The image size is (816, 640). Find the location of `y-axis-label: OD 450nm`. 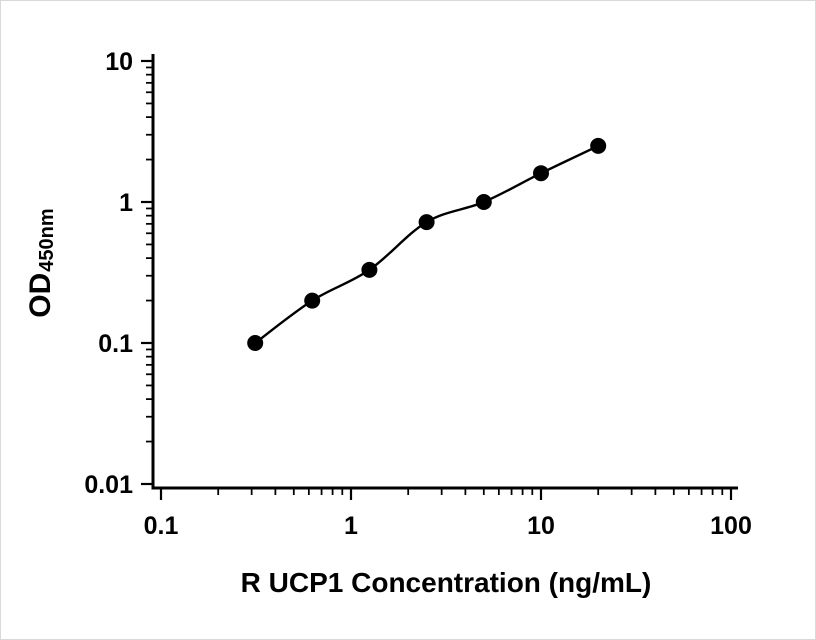

y-axis-label: OD 450nm is located at coordinates (41, 263).